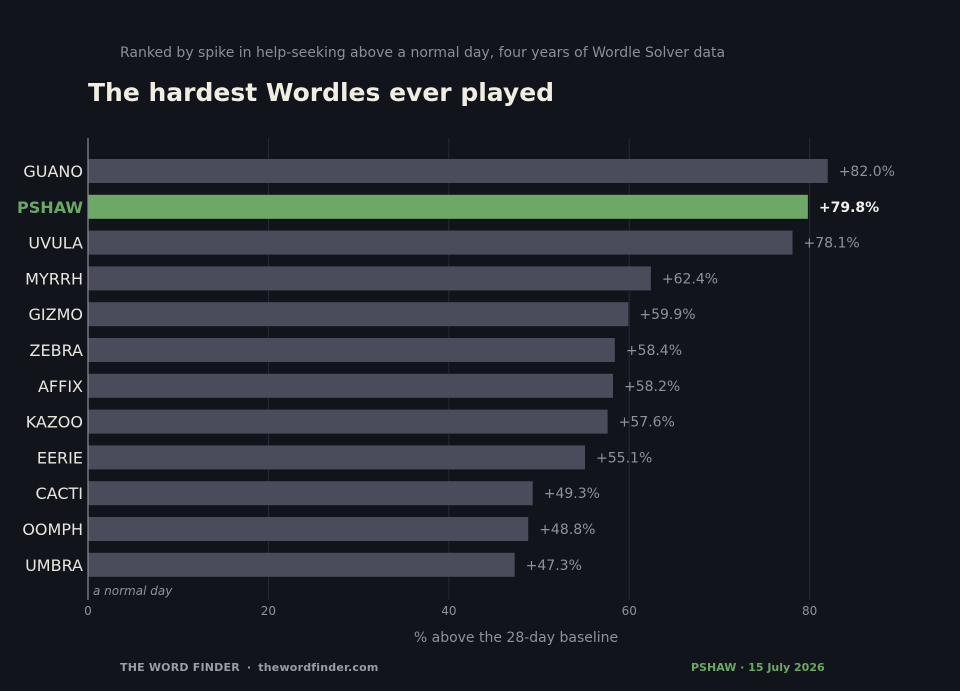  I want to click on footer-credit: THE WORD FINDER · thewordfinder.com, so click(249, 667).